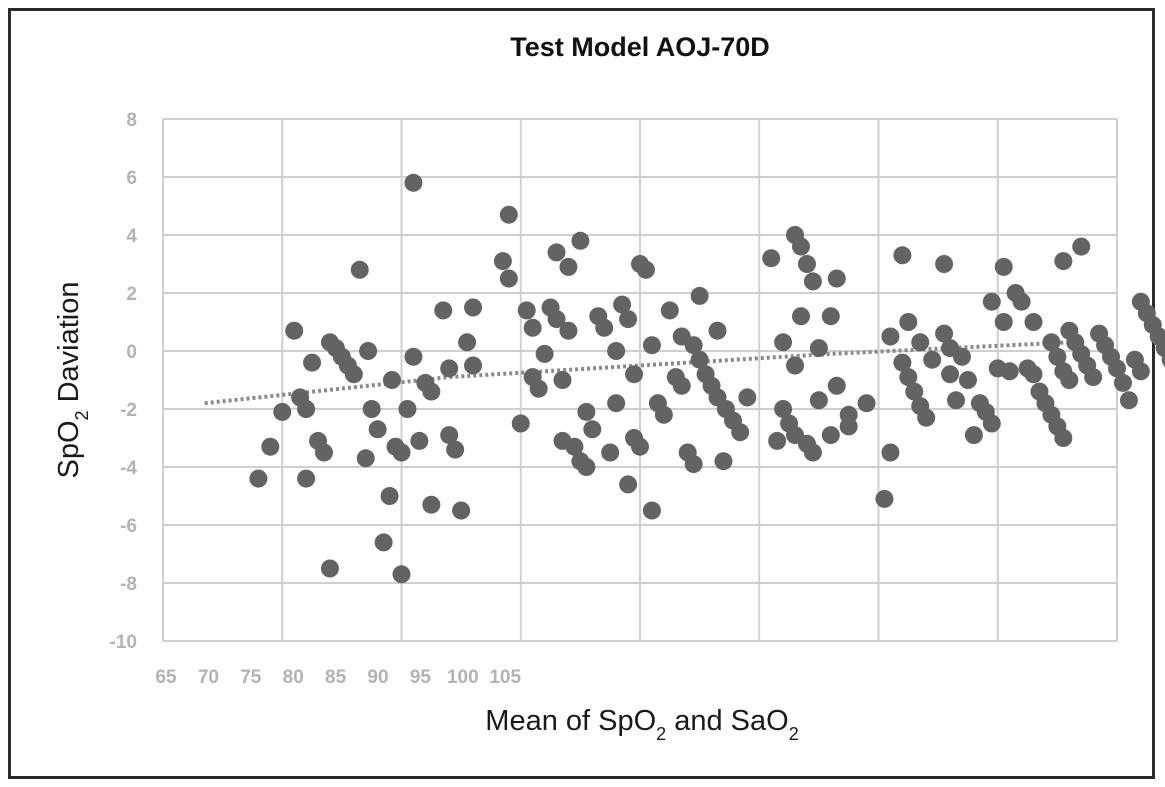 The width and height of the screenshot is (1165, 787). What do you see at coordinates (82, 415) in the screenshot?
I see `y-axis-label-subscript: 2` at bounding box center [82, 415].